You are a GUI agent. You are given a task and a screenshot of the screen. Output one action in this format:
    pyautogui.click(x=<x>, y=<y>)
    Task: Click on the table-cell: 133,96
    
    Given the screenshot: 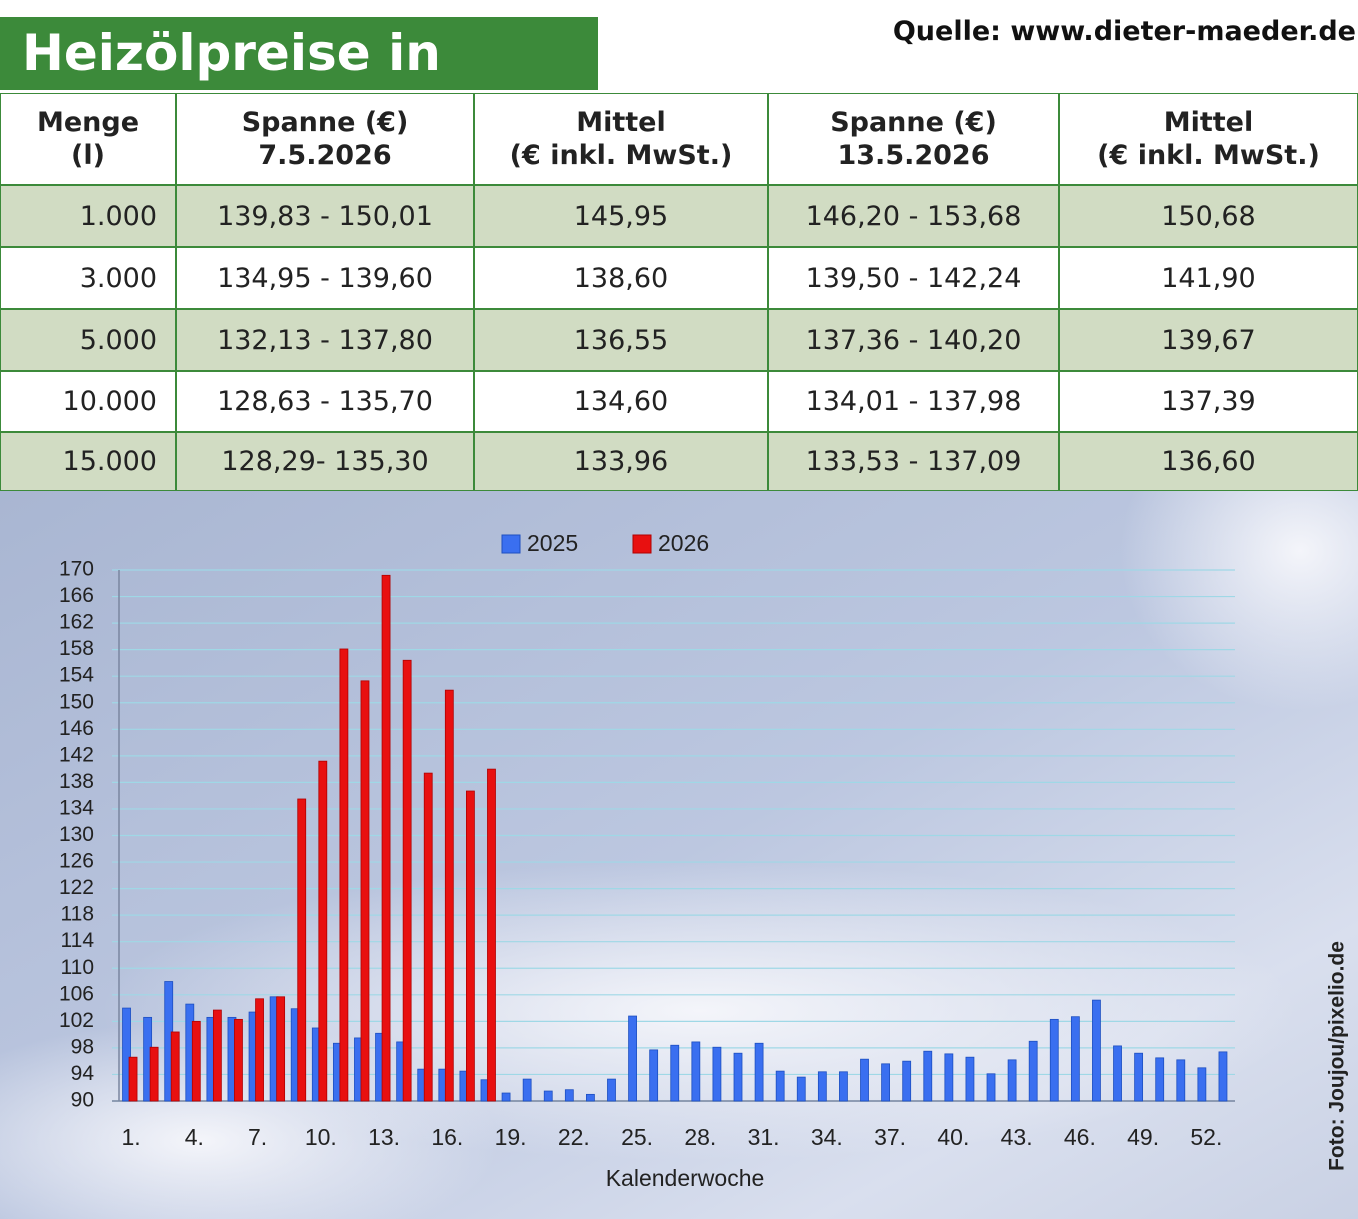 What is the action you would take?
    pyautogui.click(x=621, y=461)
    